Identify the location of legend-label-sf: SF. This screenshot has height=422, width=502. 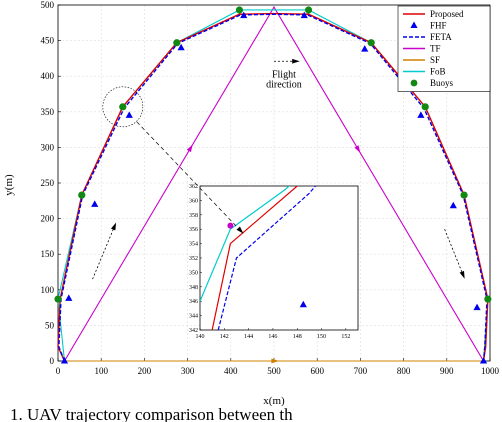
(435, 60).